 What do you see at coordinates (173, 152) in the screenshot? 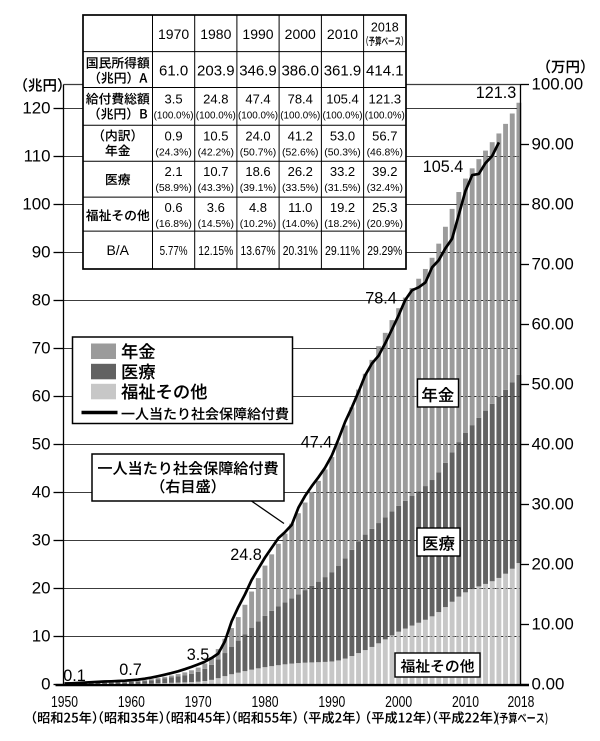
I see `svg-text: (24.3%)` at bounding box center [173, 152].